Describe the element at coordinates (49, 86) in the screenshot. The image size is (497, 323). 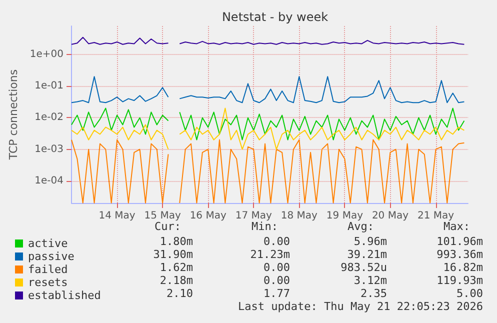
I see `y-tick-label: 1e-01` at that location.